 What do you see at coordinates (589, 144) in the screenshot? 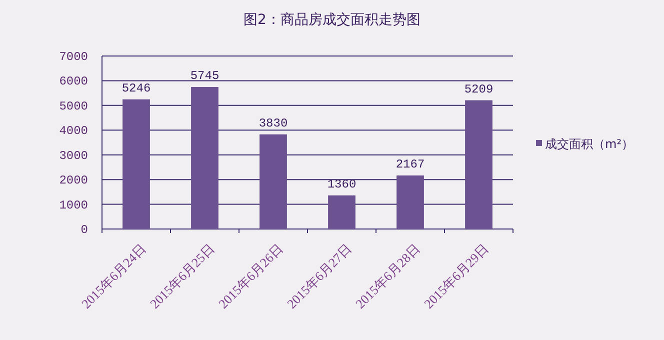
I see `legend-label: 成交面积（m²）` at bounding box center [589, 144].